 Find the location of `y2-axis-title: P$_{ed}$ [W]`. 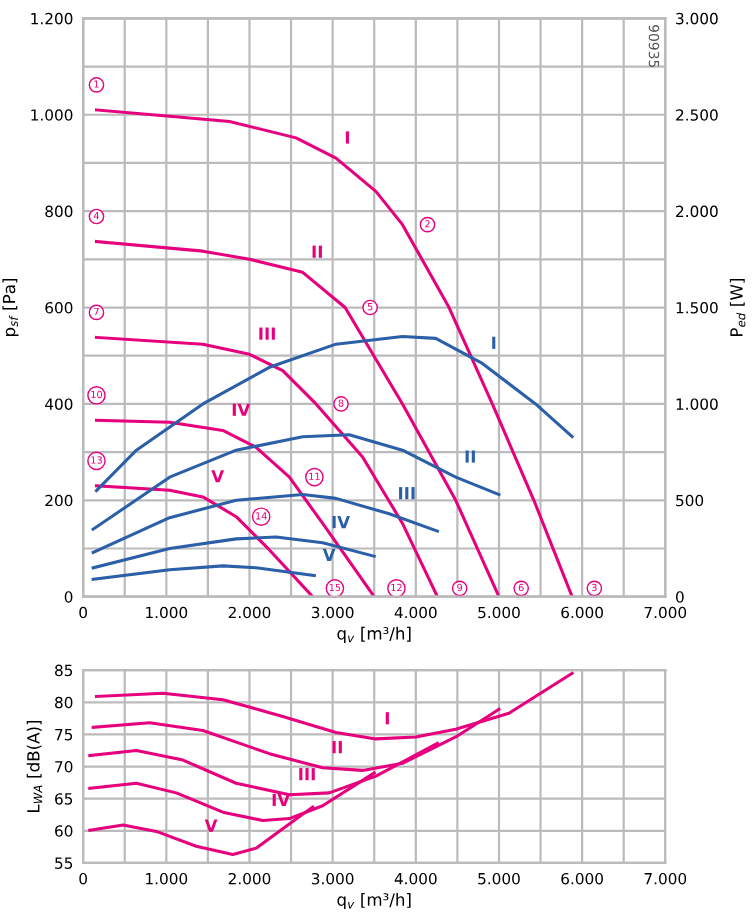

y2-axis-title: P$_{ed}$ [W] is located at coordinates (737, 307).